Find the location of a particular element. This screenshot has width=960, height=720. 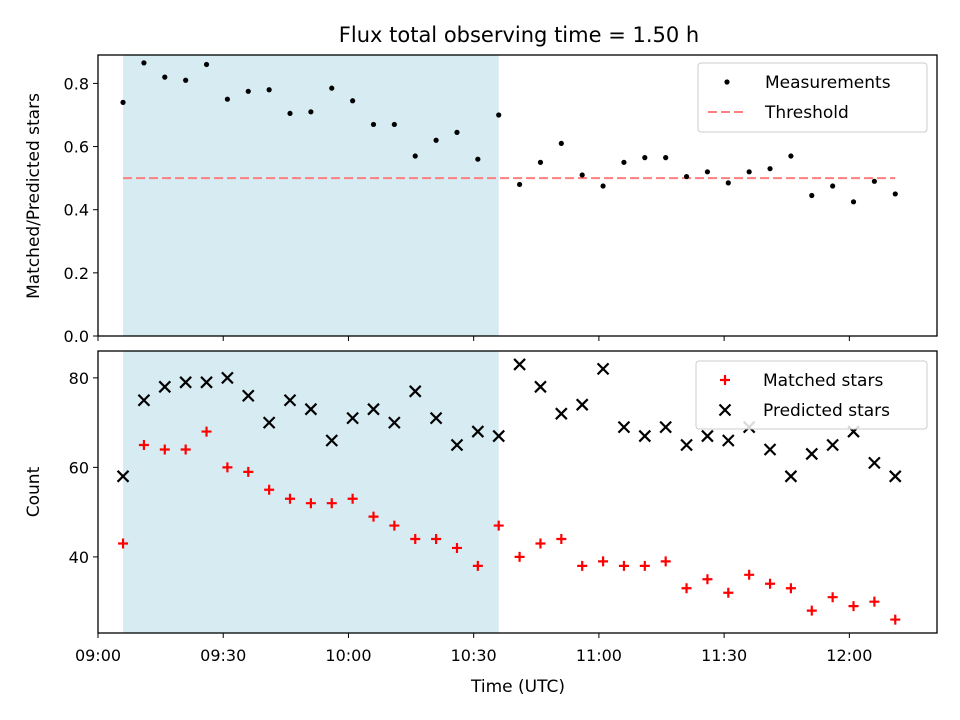

bottom-y-tick-label: 60 is located at coordinates (79, 467).